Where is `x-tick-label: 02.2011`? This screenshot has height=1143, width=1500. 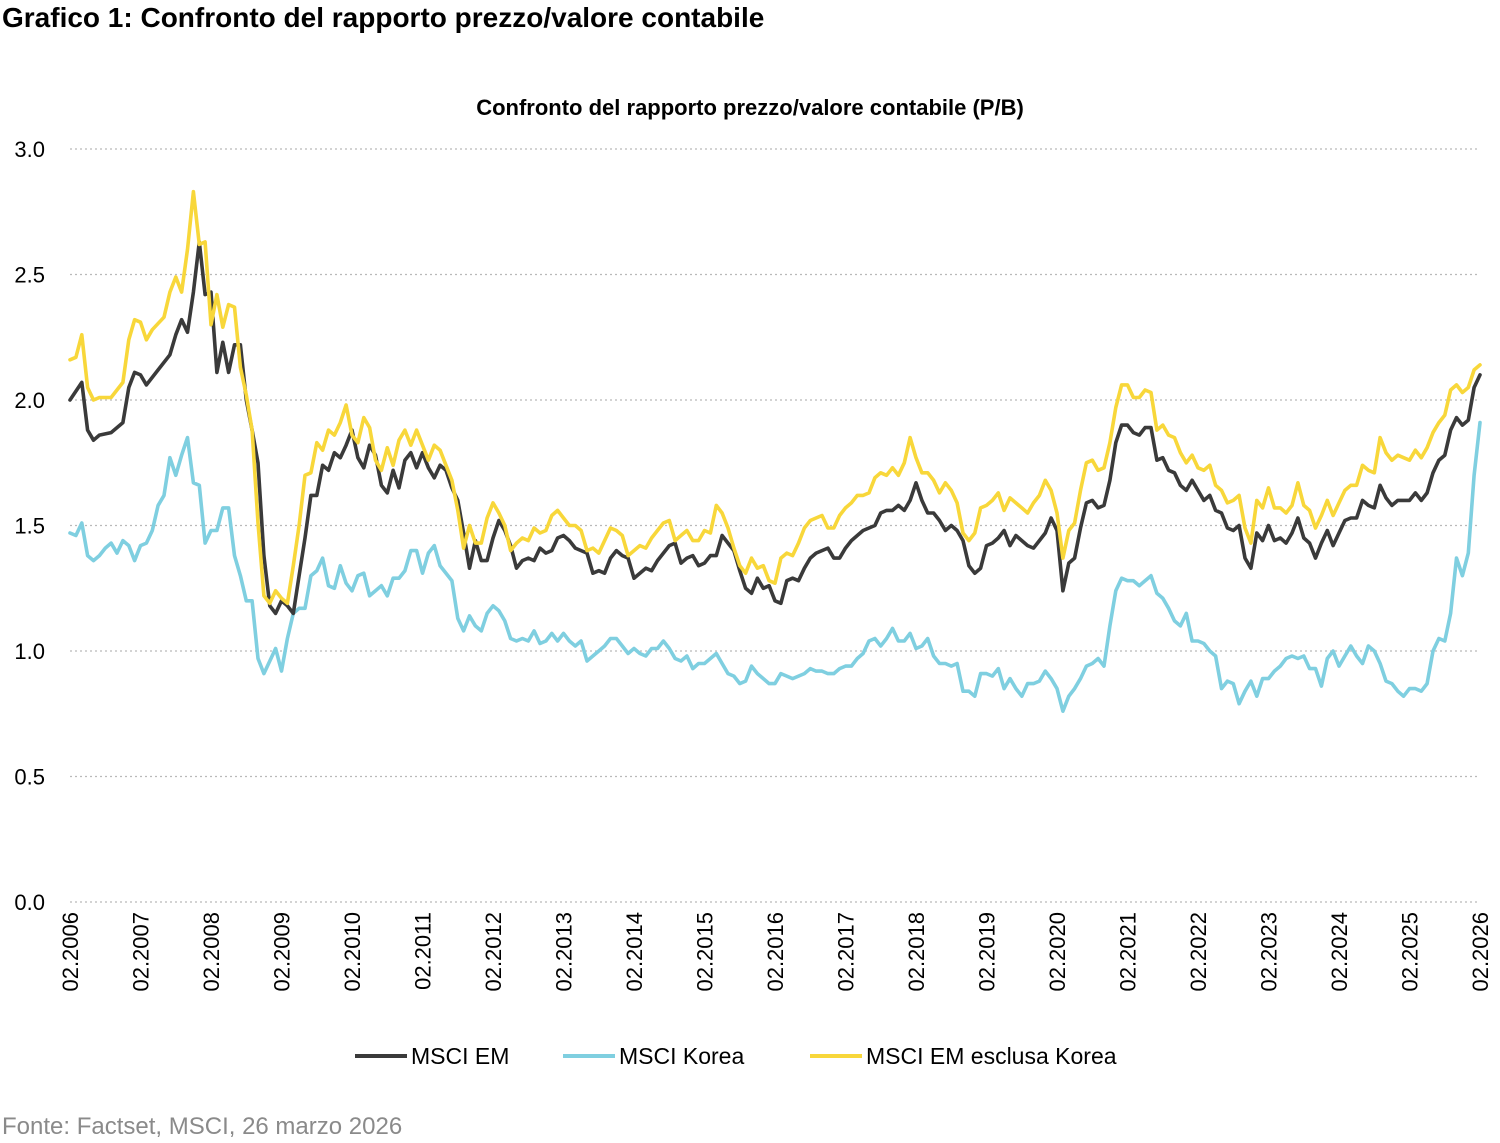 x-tick-label: 02.2011 is located at coordinates (423, 951).